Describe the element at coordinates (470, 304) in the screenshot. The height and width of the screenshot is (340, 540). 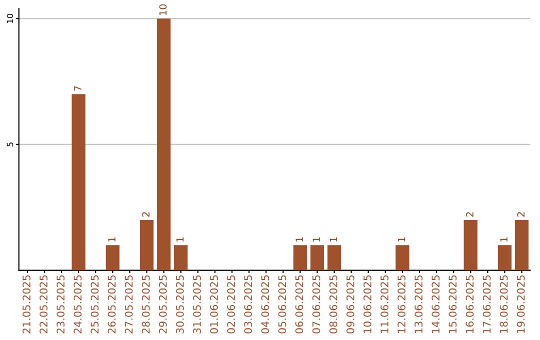
I see `x-tick-label: 16.06.2025` at that location.